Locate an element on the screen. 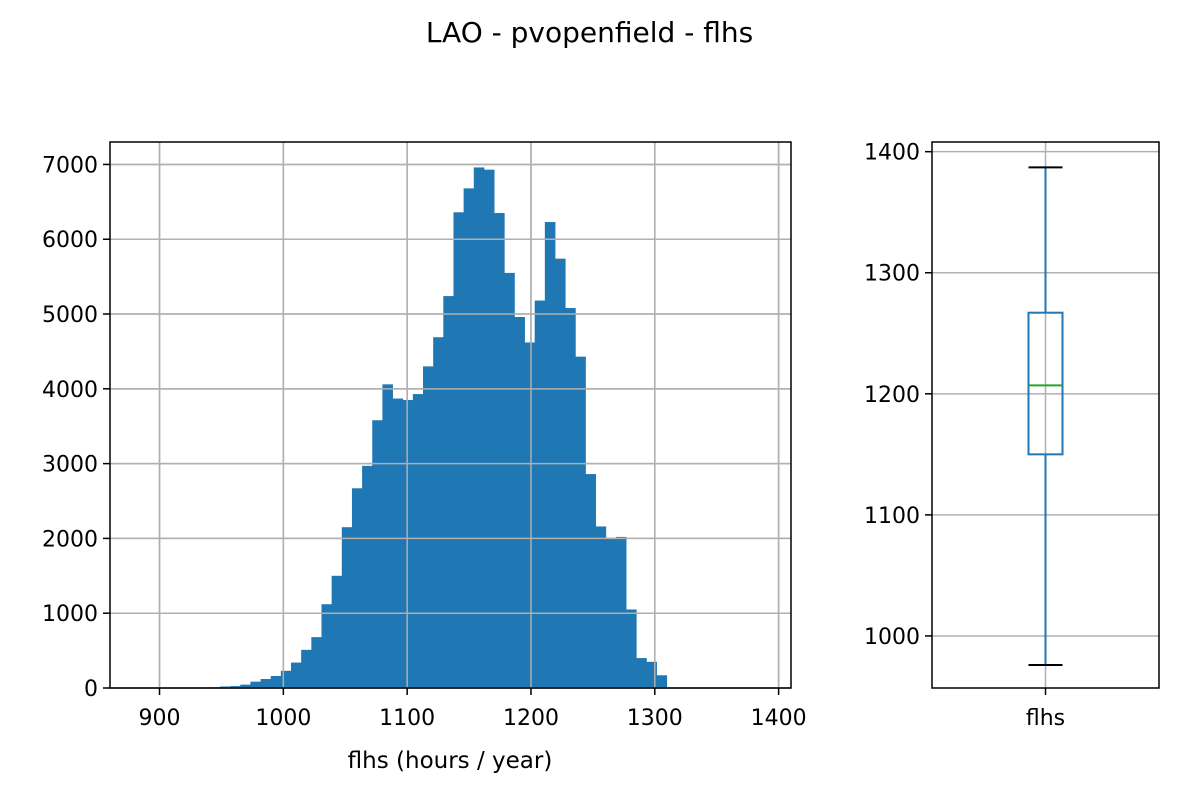 Image resolution: width=1179 pixels, height=794 pixels. histogram-y-tick-label: 7000 is located at coordinates (70, 165).